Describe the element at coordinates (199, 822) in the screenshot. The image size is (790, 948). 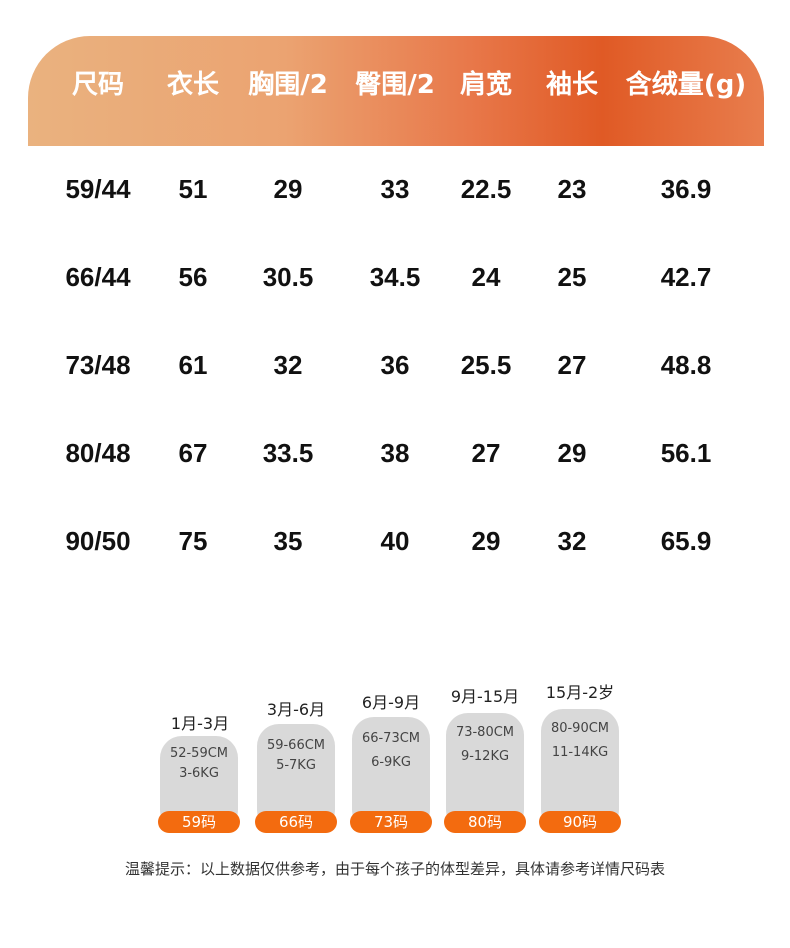
I see `size-badge: 59码` at that location.